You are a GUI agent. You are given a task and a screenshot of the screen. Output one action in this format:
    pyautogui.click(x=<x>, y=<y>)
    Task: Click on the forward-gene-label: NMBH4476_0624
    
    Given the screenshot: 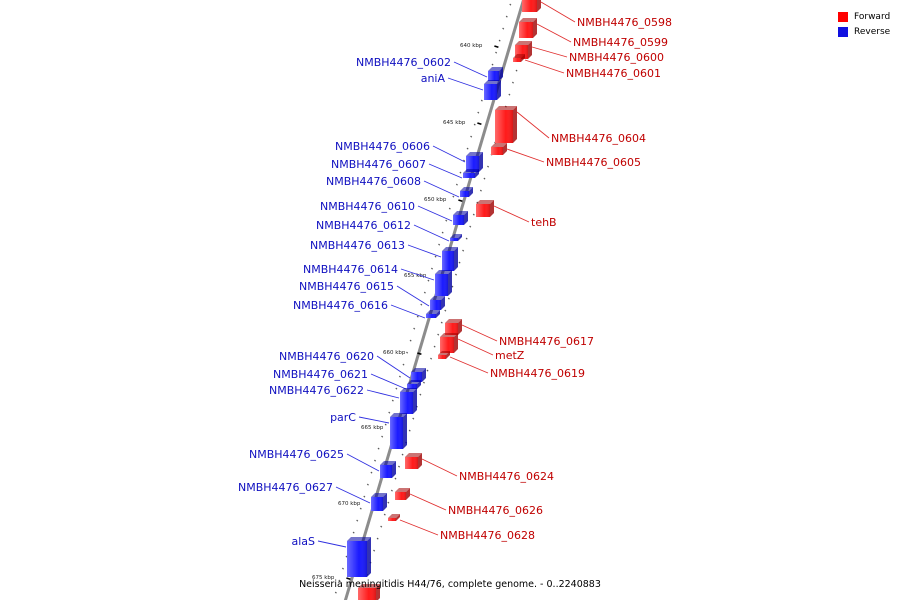 What is the action you would take?
    pyautogui.click(x=506, y=476)
    